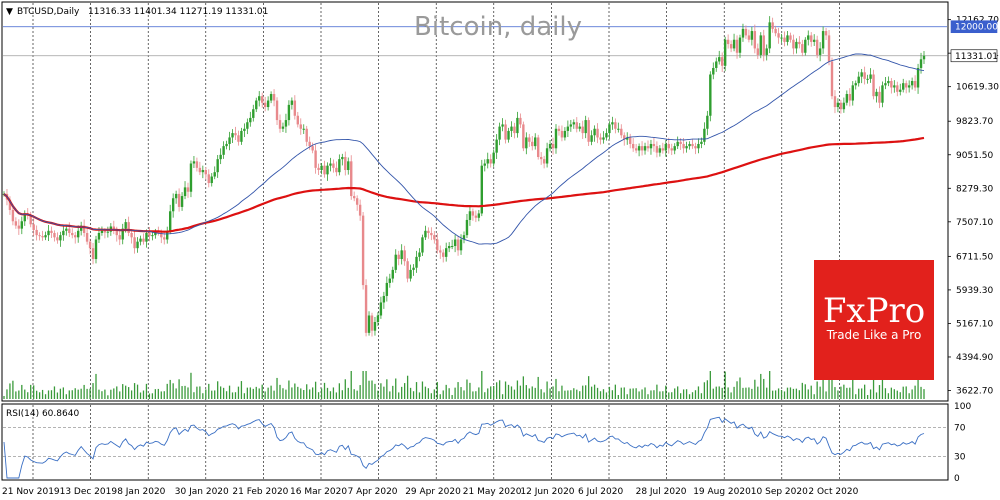 Image resolution: width=1000 pixels, height=500 pixels. What do you see at coordinates (9, 12) in the screenshot?
I see `header-arrow-icon: ▼` at bounding box center [9, 12].